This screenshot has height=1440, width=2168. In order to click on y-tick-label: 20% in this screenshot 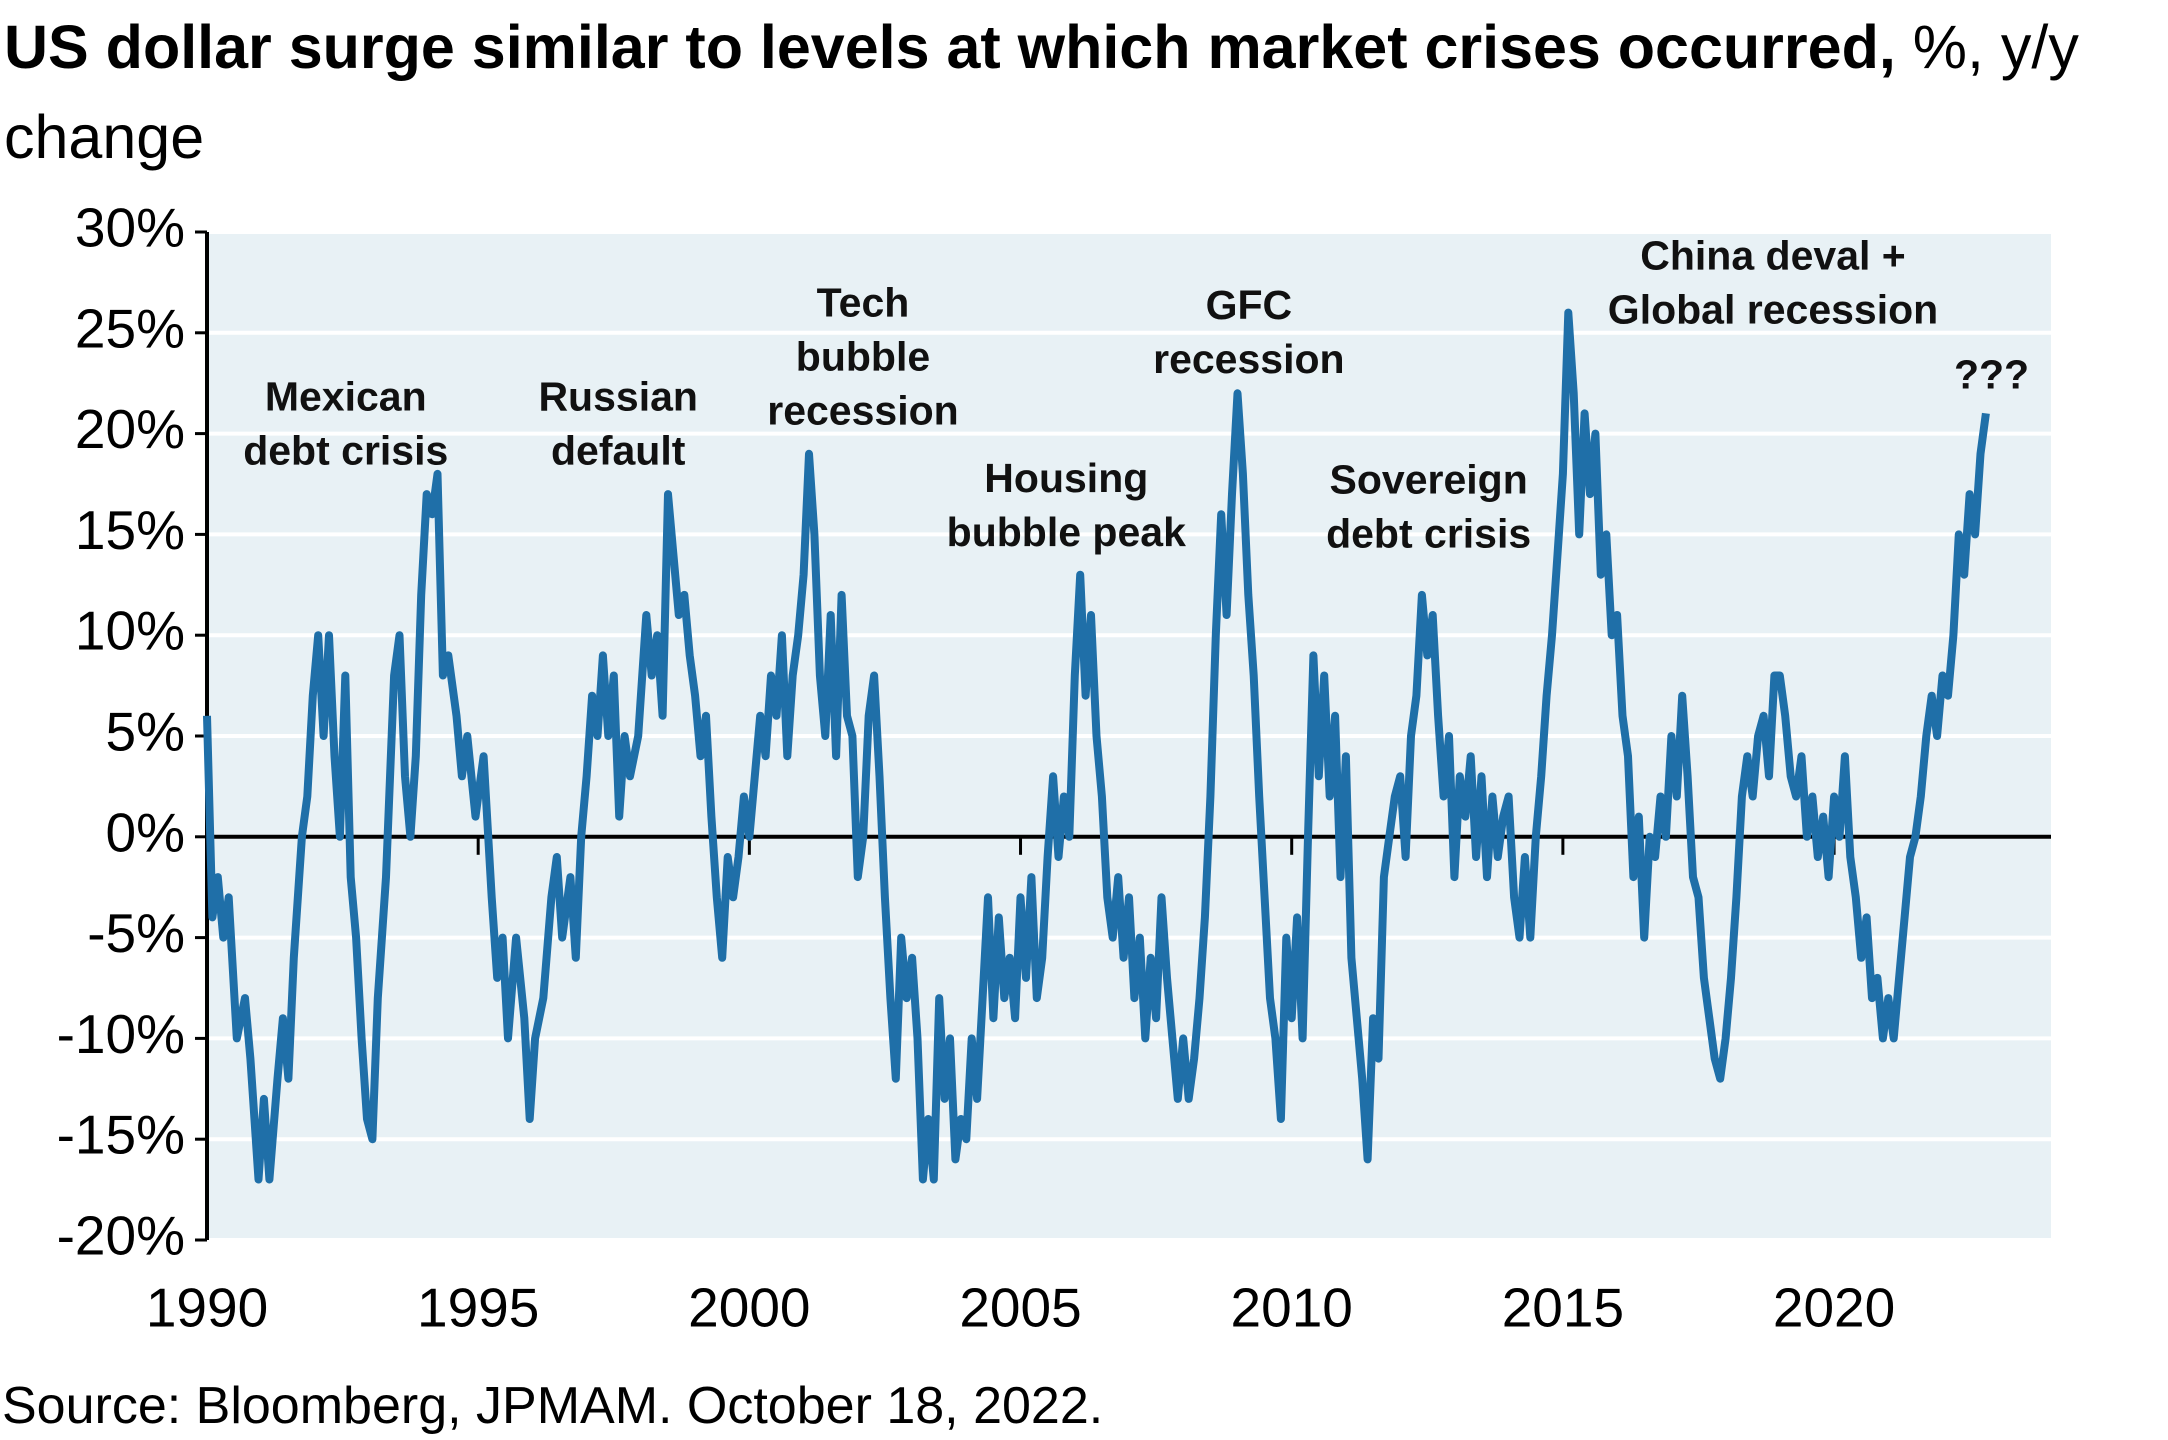, I will do `click(130, 429)`.